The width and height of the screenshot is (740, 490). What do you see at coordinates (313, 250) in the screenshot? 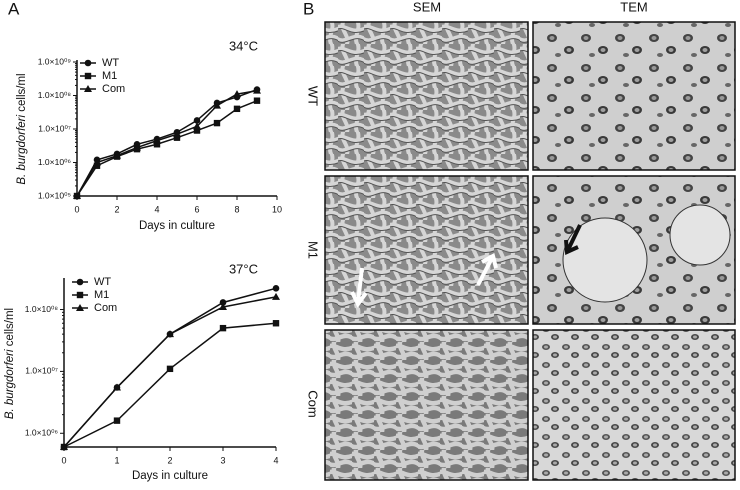
I see `row-label: M1` at bounding box center [313, 250].